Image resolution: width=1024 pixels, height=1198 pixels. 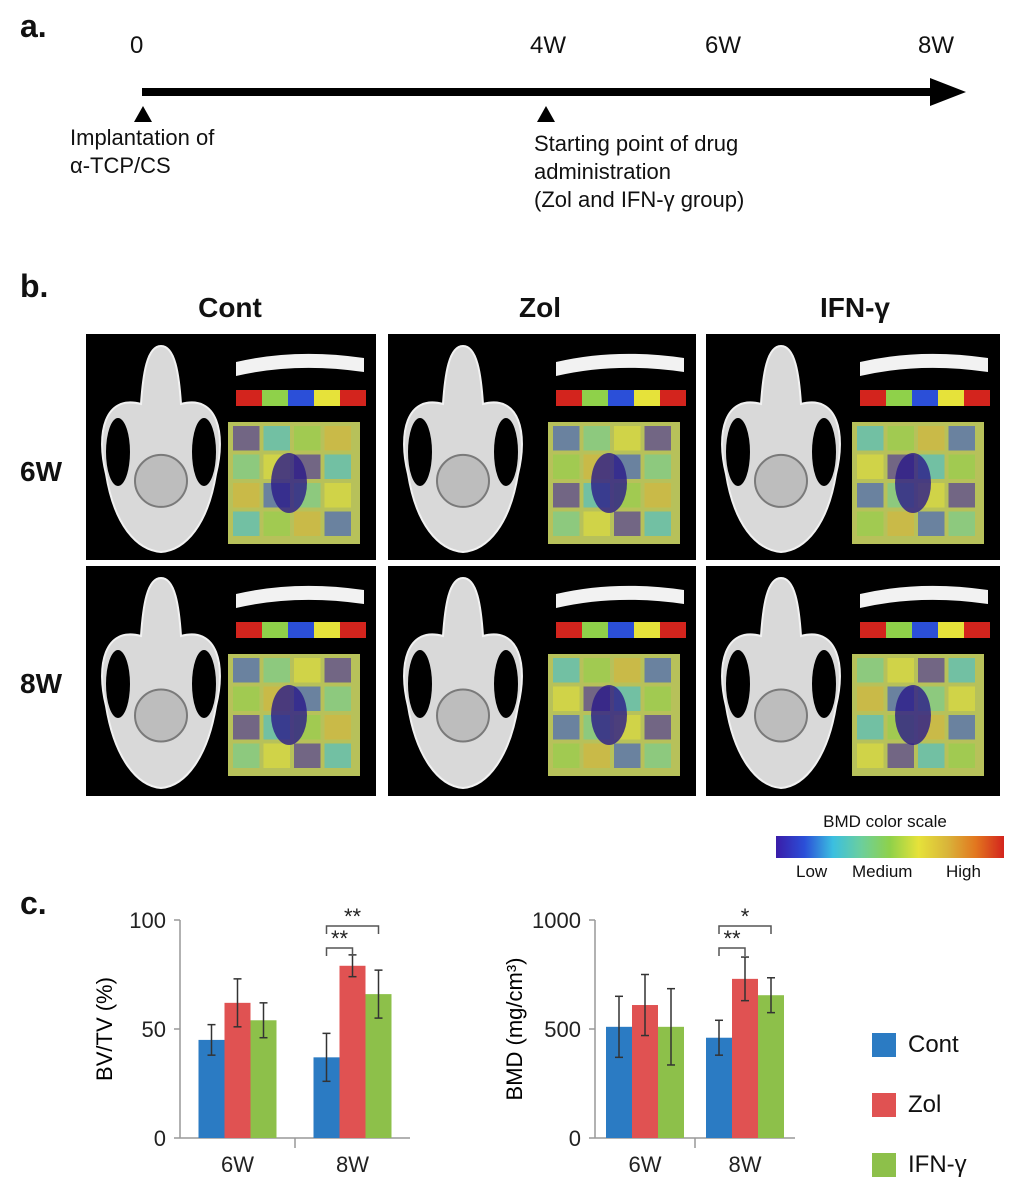 I want to click on scan-cont-8w, so click(x=231, y=681).